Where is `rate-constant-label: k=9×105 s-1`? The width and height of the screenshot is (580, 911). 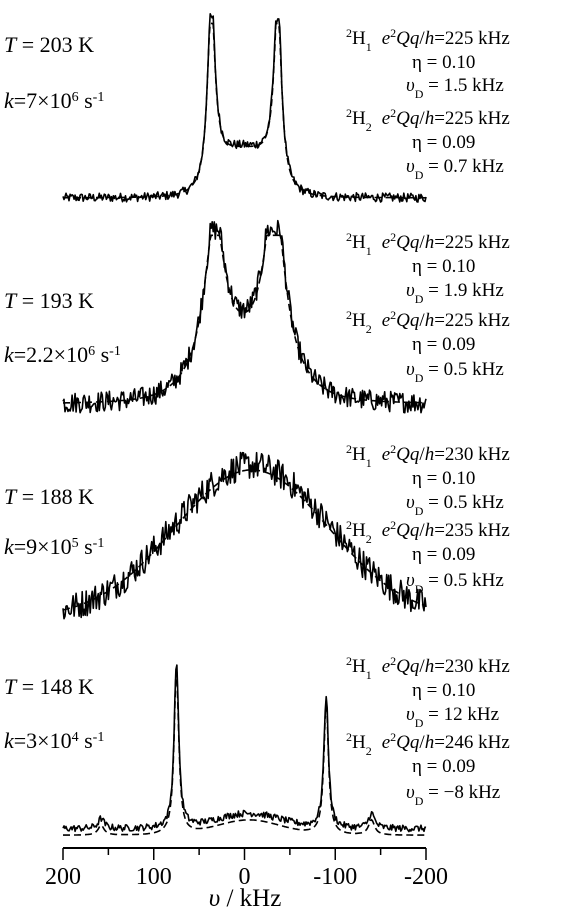
rate-constant-label: k=9×105 s-1 is located at coordinates (54, 546).